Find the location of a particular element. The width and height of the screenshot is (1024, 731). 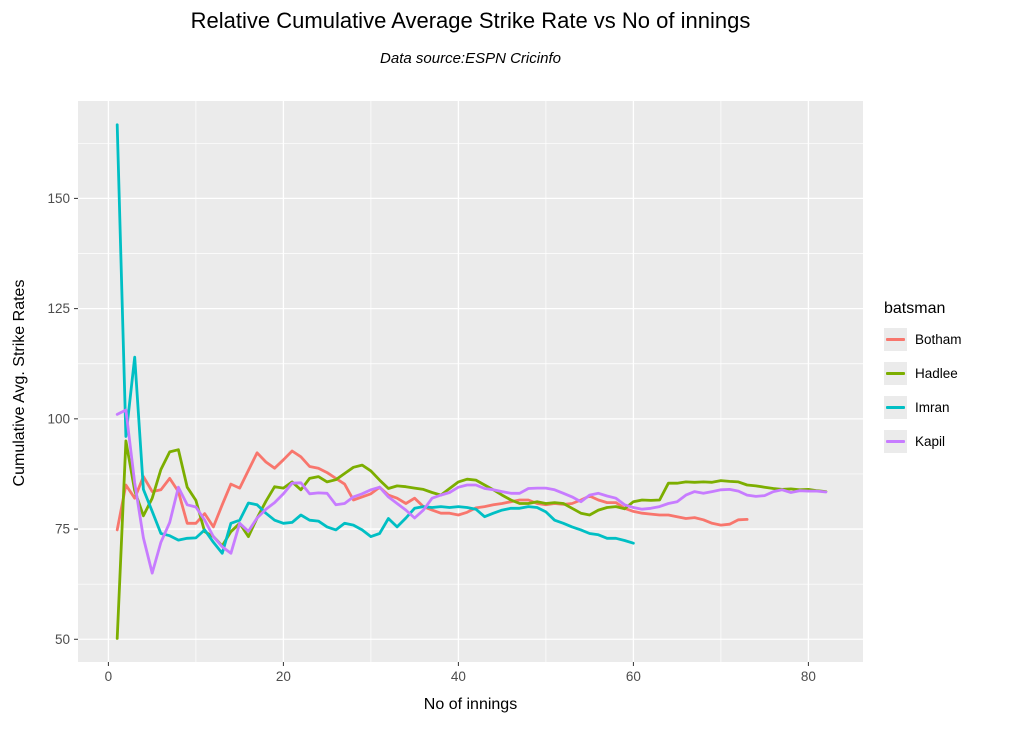

legend-entry-hadlee: Hadlee is located at coordinates (923, 373).